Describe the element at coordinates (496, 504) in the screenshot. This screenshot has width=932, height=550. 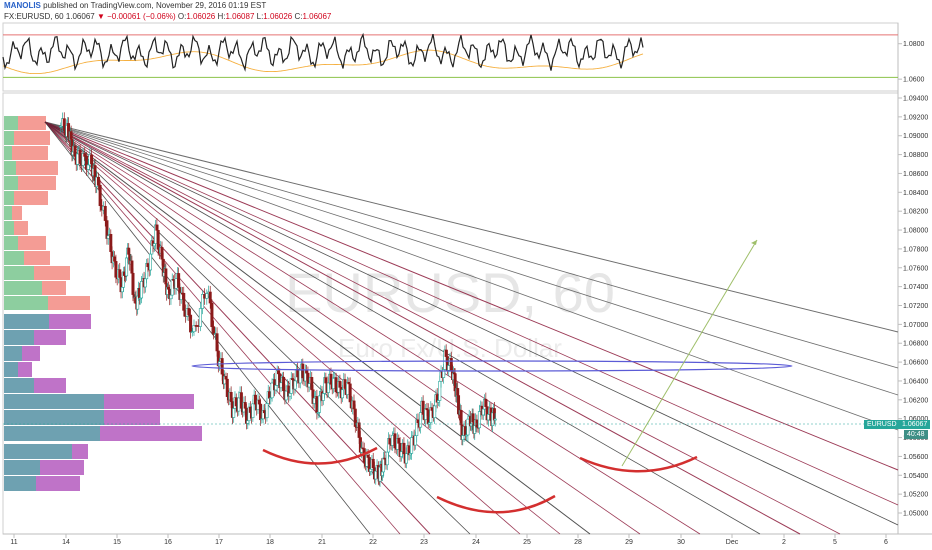
I see `head-arc` at that location.